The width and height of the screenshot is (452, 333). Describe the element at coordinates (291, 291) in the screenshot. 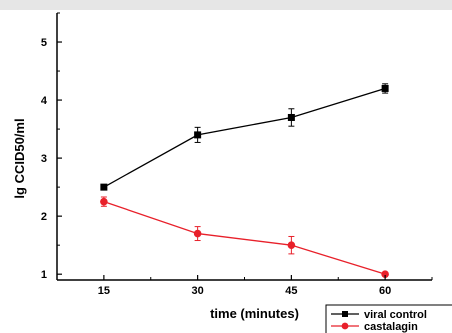

I see `x-tick-label-45: 45` at that location.